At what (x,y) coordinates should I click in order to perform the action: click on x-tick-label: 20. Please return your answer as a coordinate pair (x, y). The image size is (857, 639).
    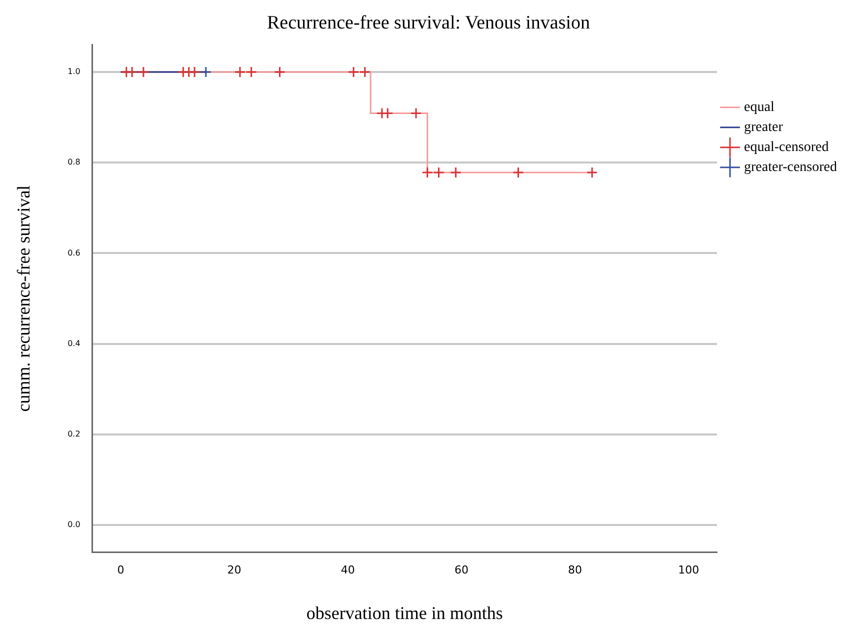
    Looking at the image, I should click on (234, 570).